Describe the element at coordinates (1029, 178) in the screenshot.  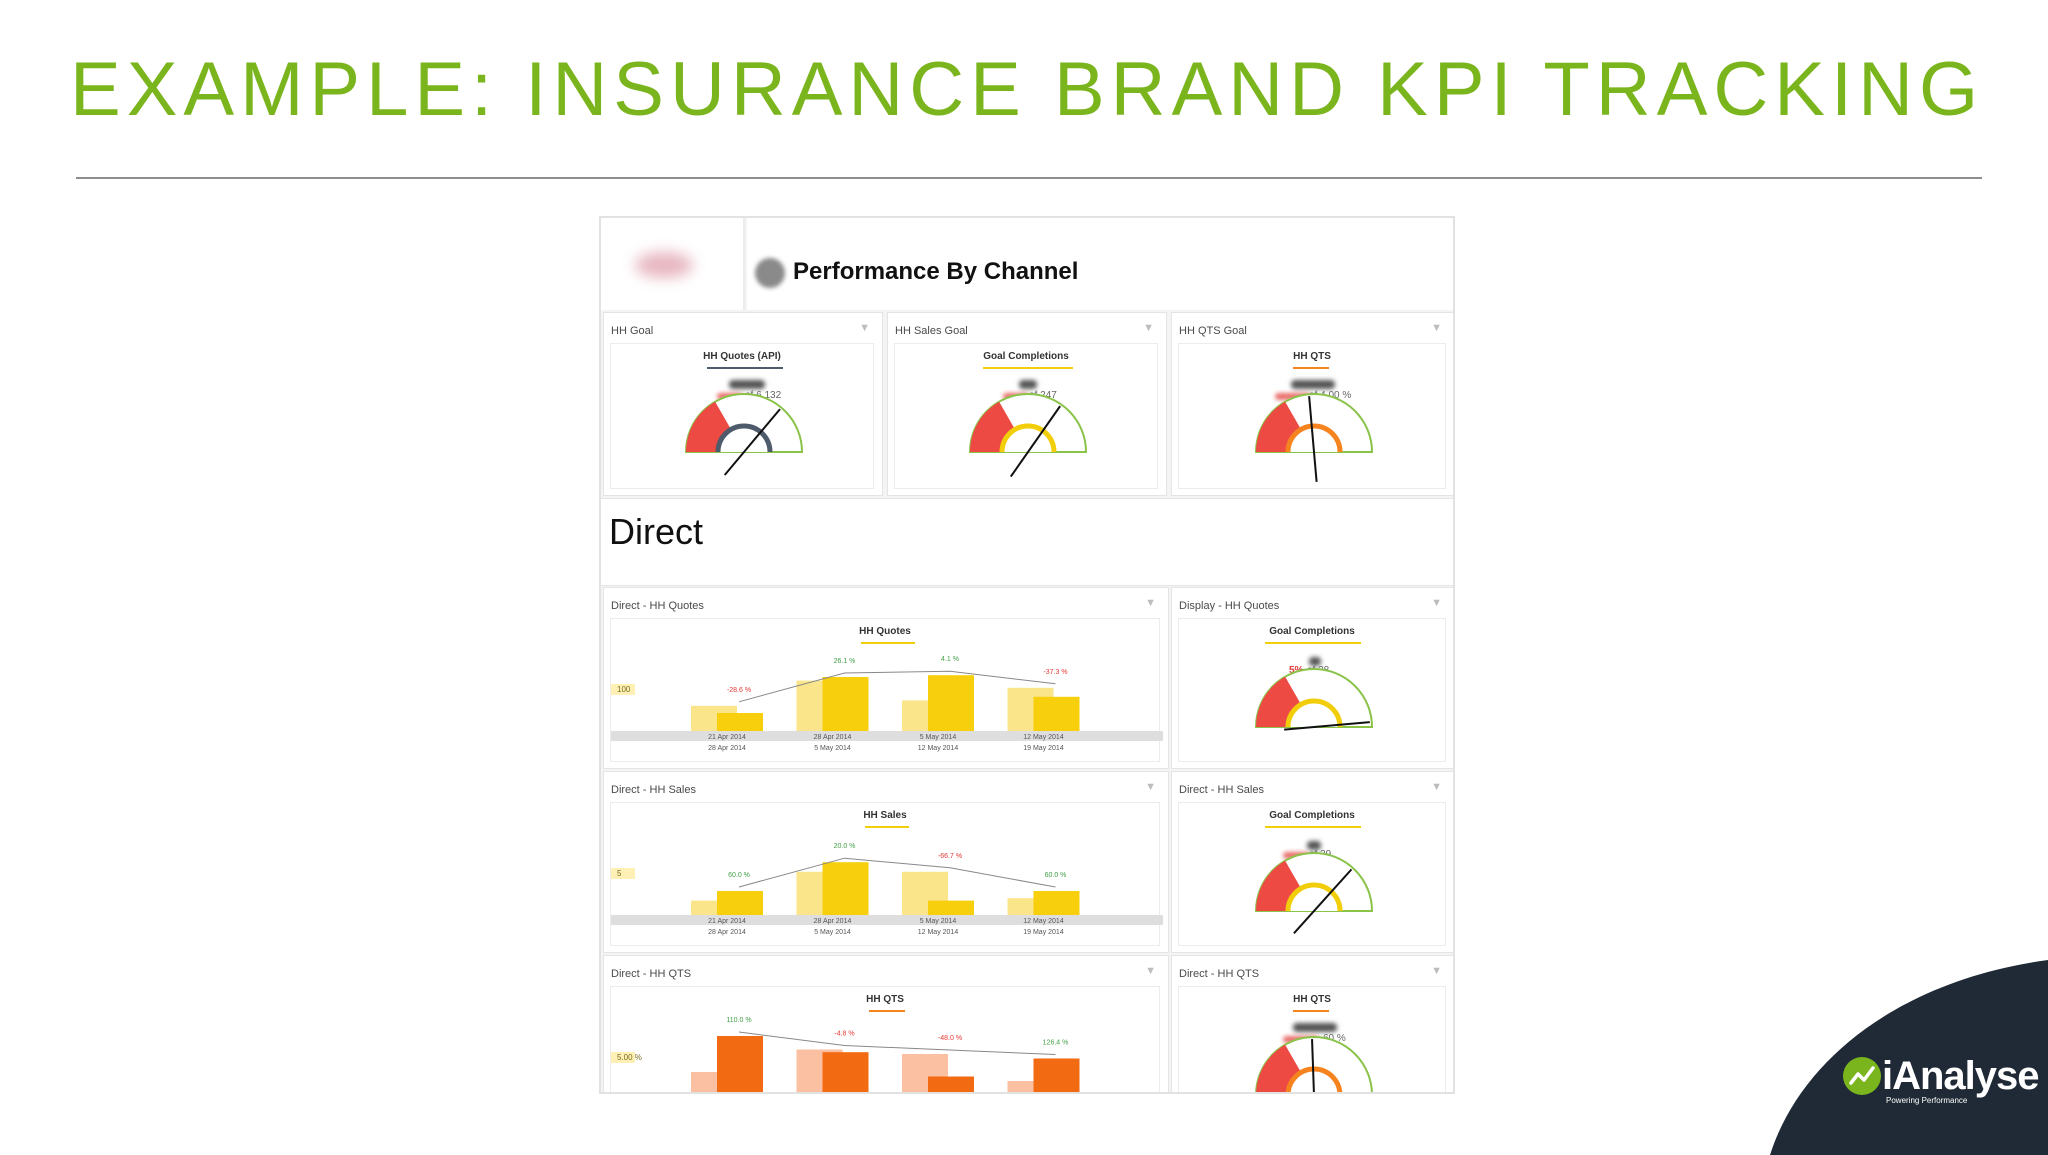
I see `title-divider` at that location.